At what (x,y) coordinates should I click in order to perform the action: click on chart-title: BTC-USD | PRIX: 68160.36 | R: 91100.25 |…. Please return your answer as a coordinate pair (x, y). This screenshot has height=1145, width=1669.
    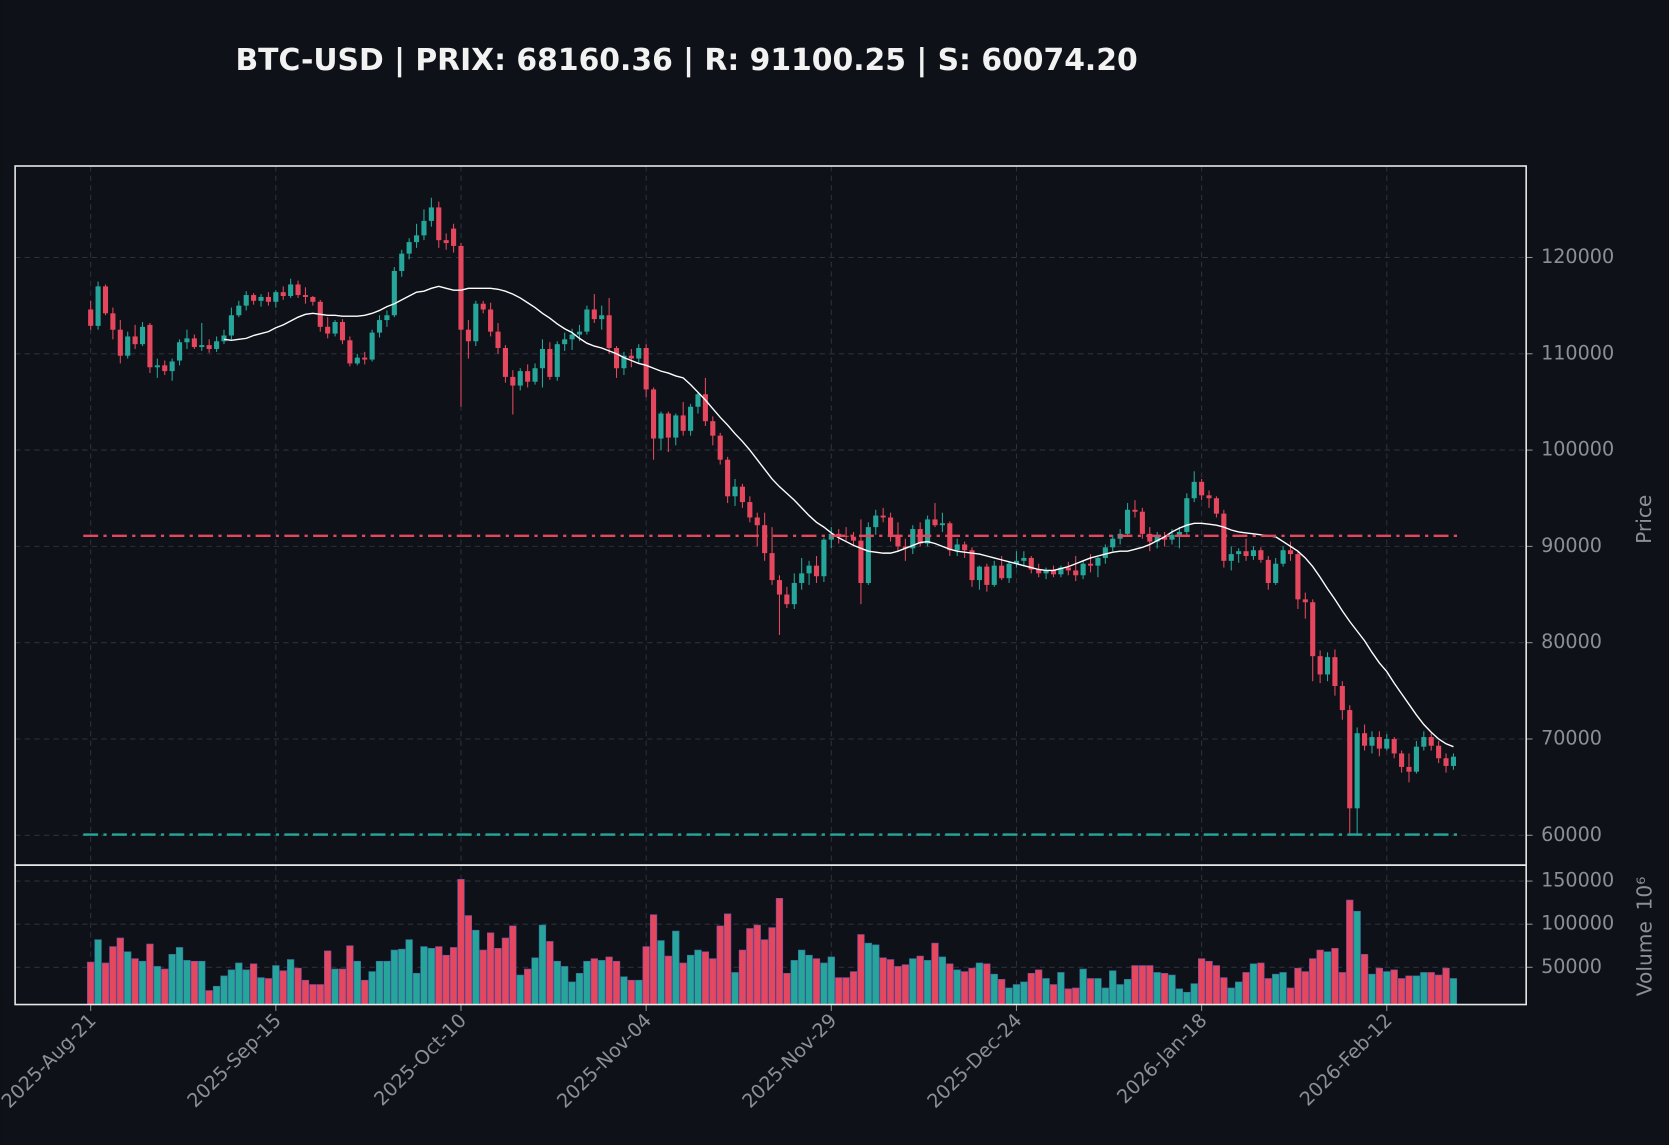
    Looking at the image, I should click on (686, 60).